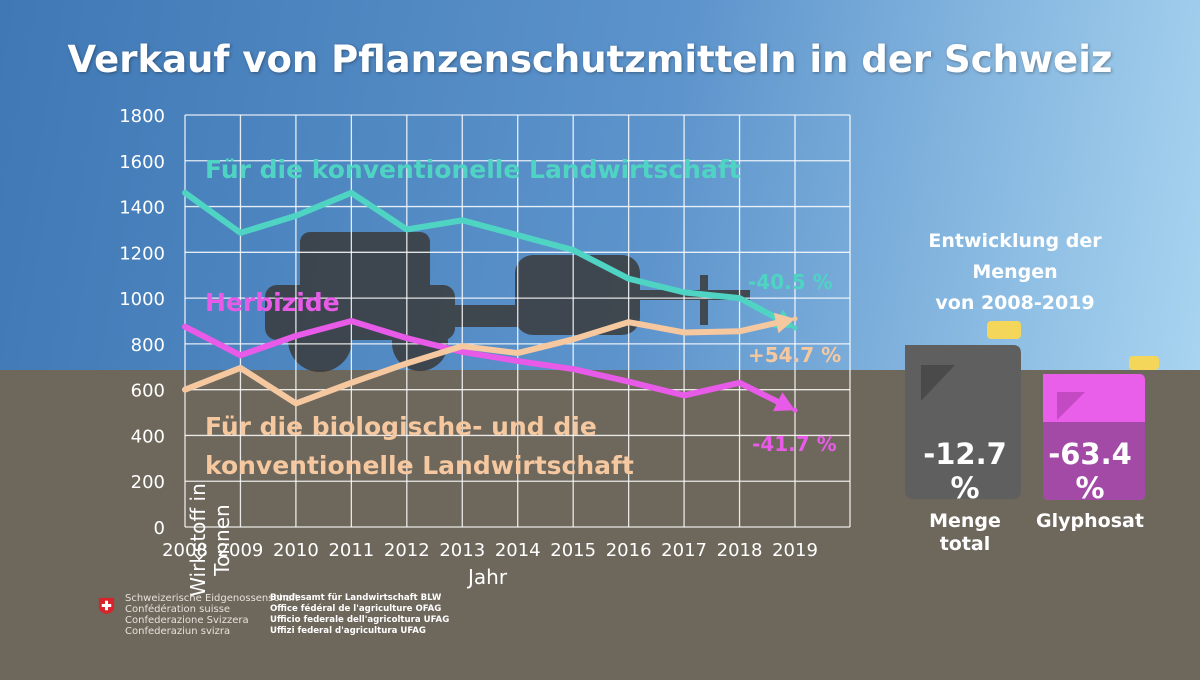 The height and width of the screenshot is (680, 1200). I want to click on panel-title: Entwicklung der Mengen von 2008-2019, so click(1015, 272).